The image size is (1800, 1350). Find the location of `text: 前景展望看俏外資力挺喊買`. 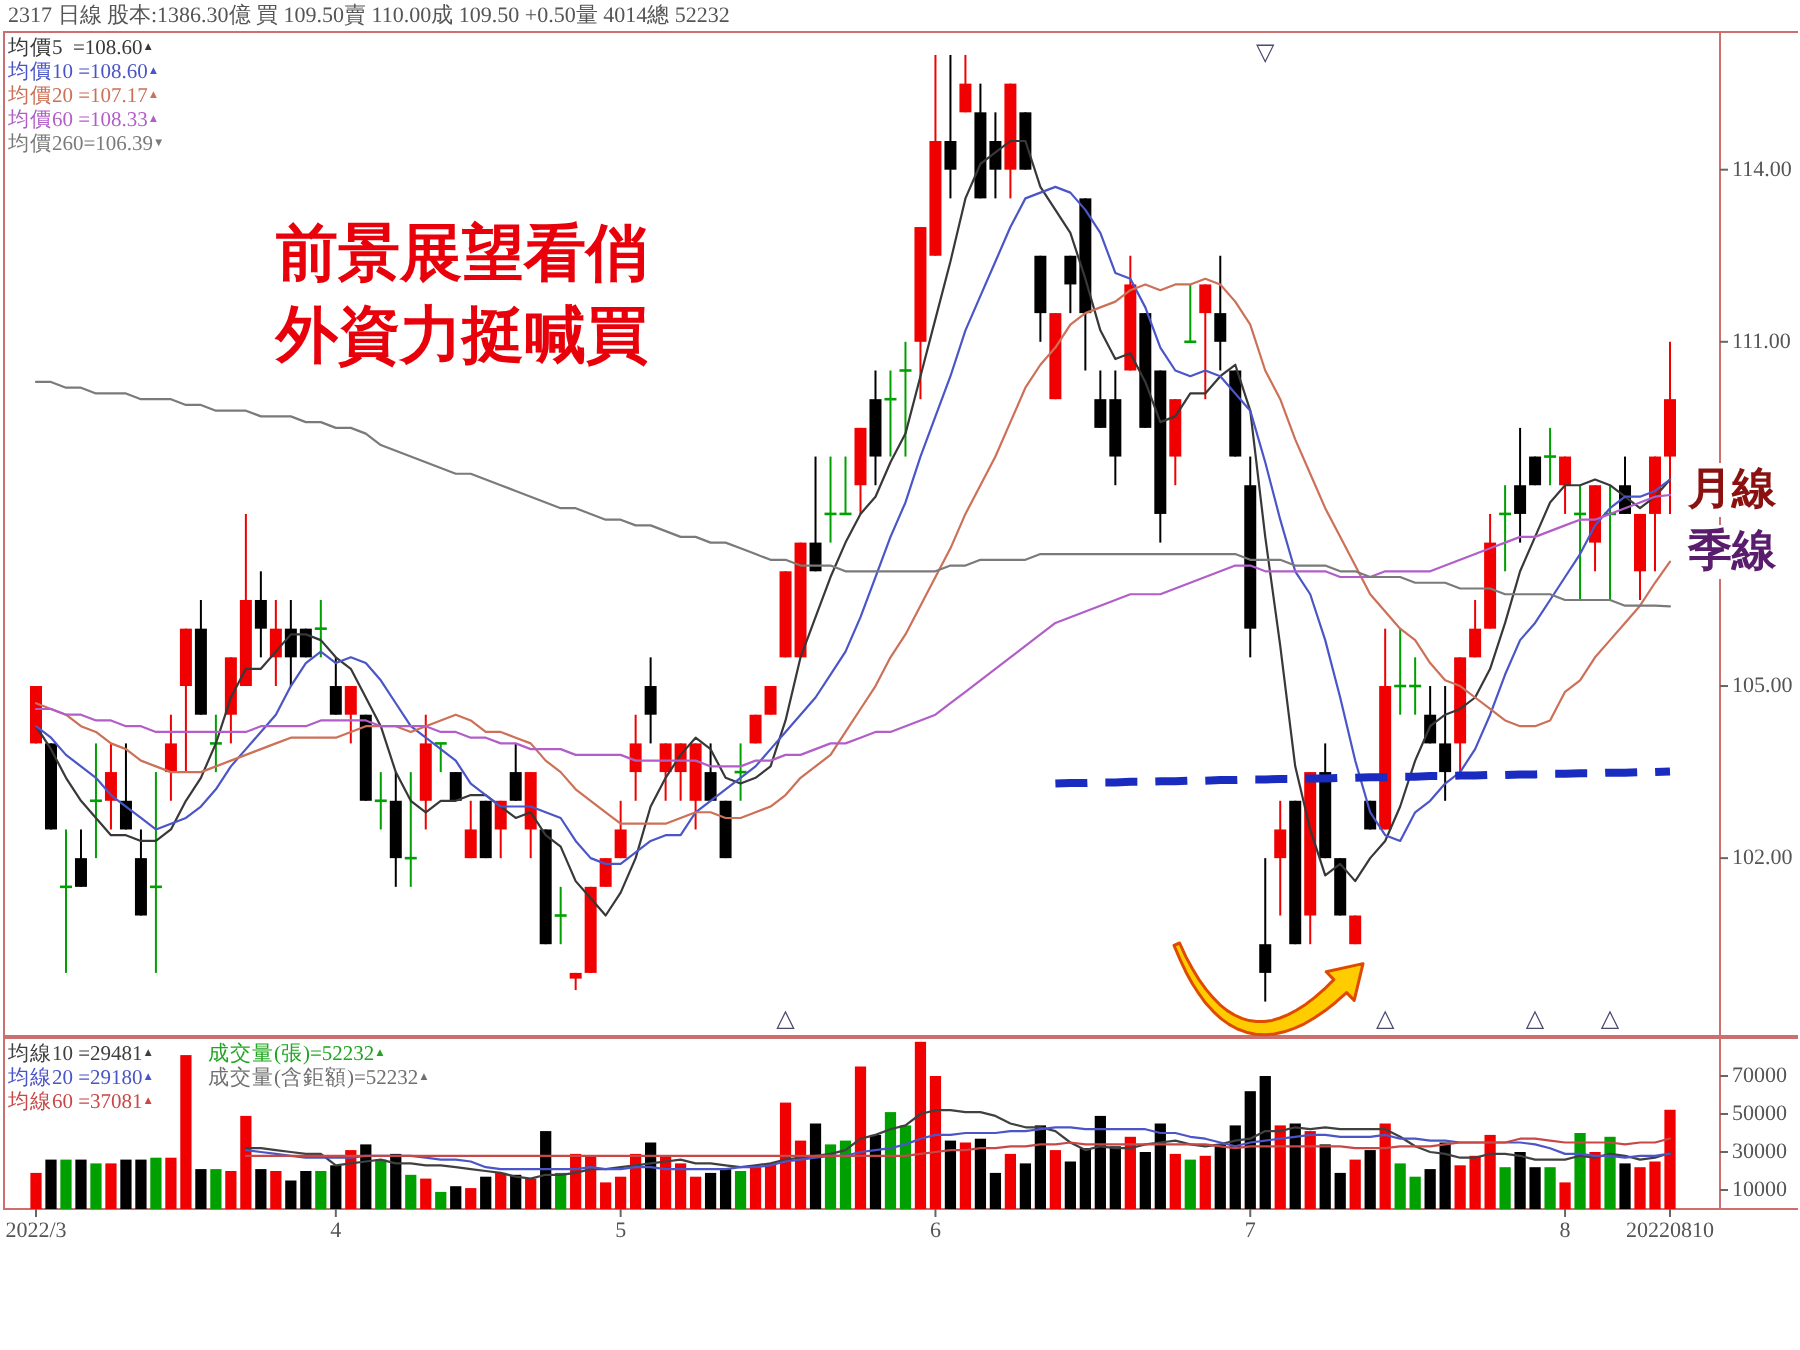

text: 前景展望看俏外資力挺喊買 is located at coordinates (461, 295).